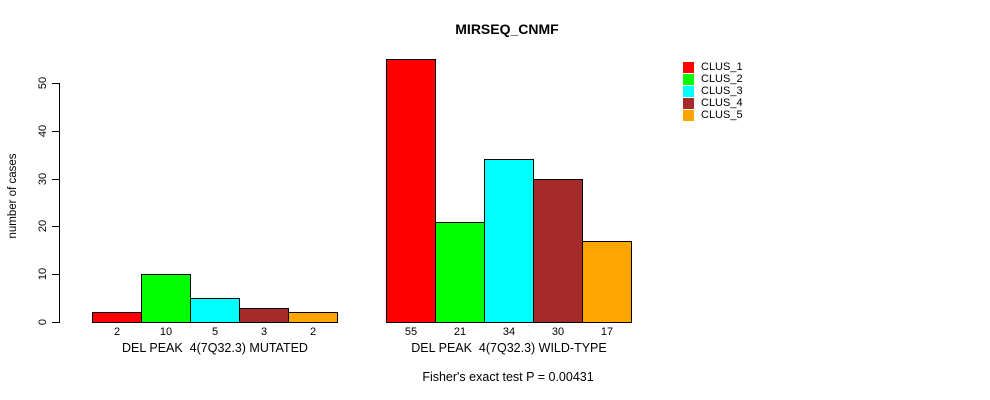  I want to click on legend: CLUS_1 CLUS_2 CLUS_3 CLUS_4 CLUS_5, so click(713, 92).